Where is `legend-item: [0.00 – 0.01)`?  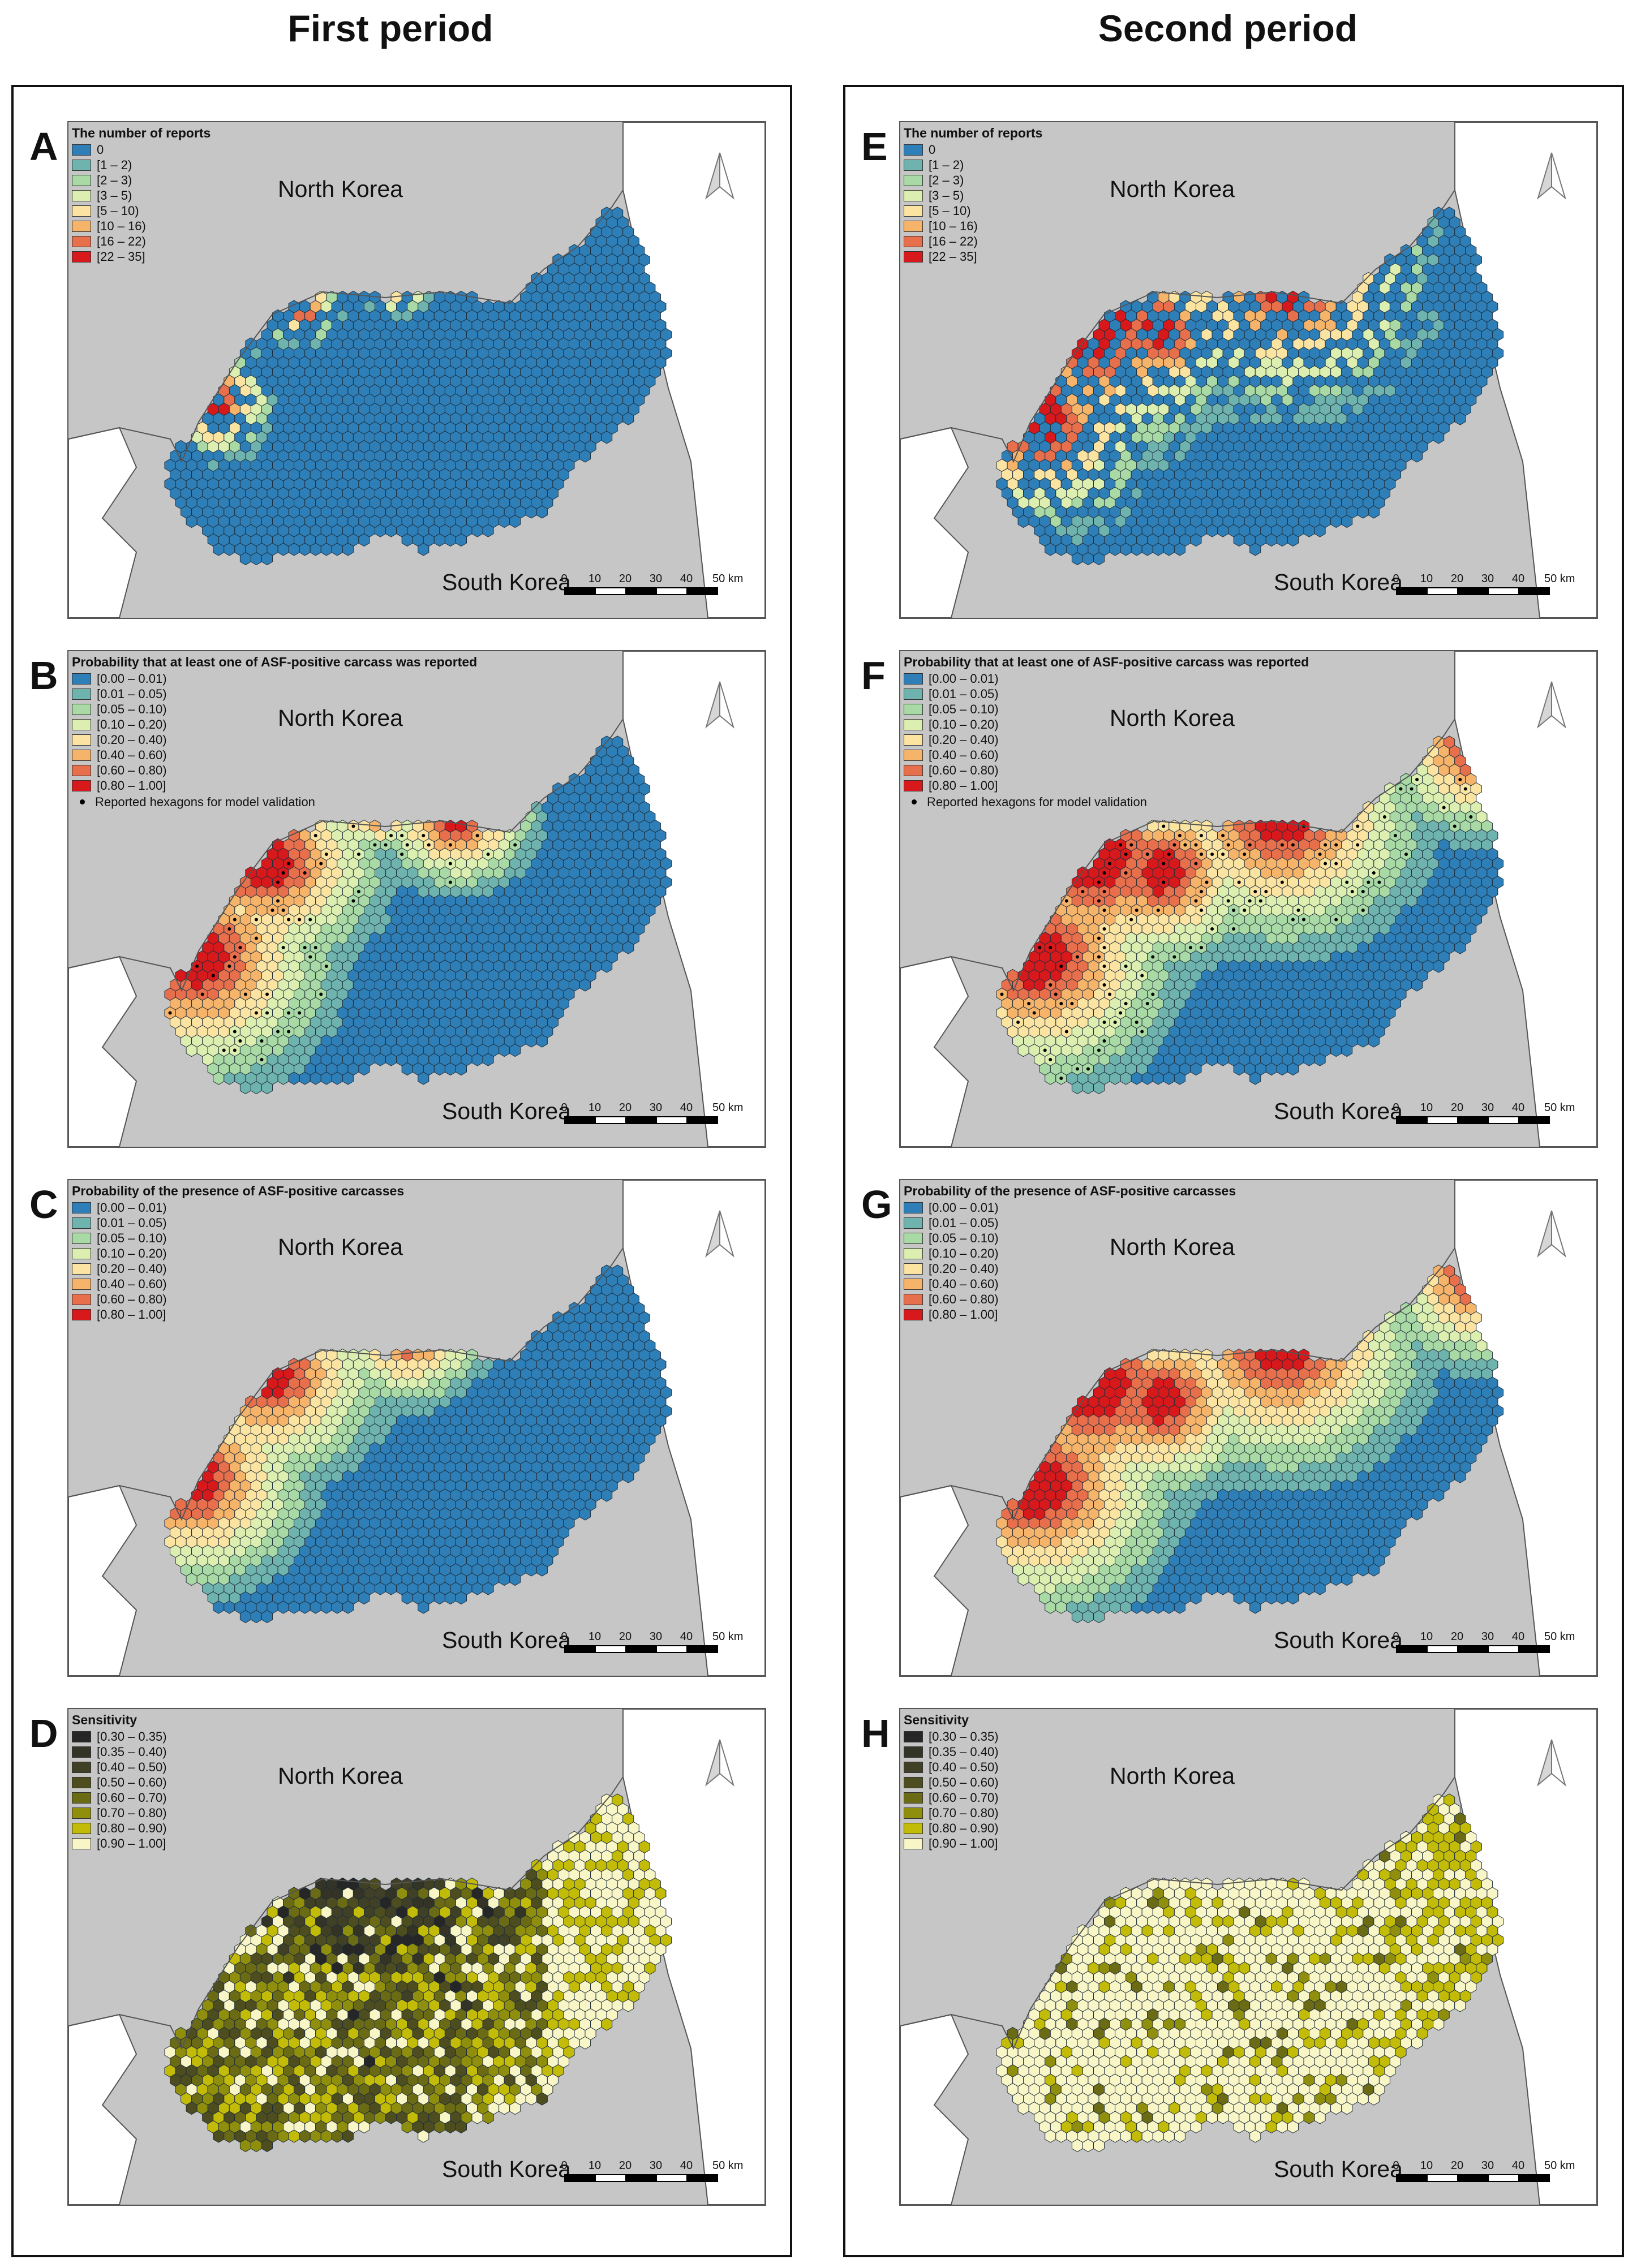 legend-item: [0.00 – 0.01) is located at coordinates (238, 1208).